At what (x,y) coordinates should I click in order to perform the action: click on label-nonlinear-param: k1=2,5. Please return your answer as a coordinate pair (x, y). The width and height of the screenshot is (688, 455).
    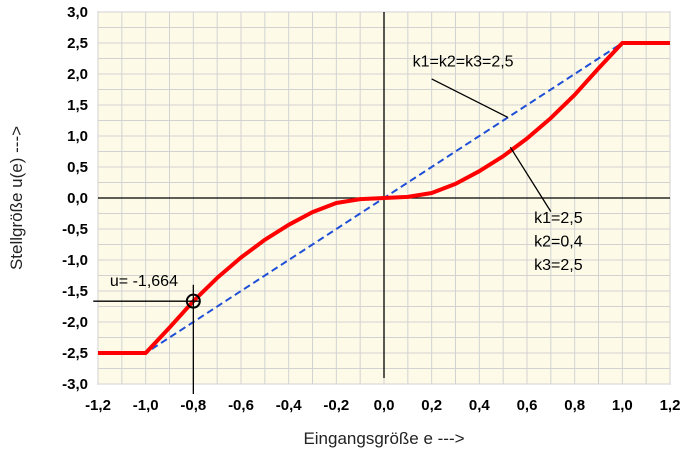
    Looking at the image, I should click on (558, 218).